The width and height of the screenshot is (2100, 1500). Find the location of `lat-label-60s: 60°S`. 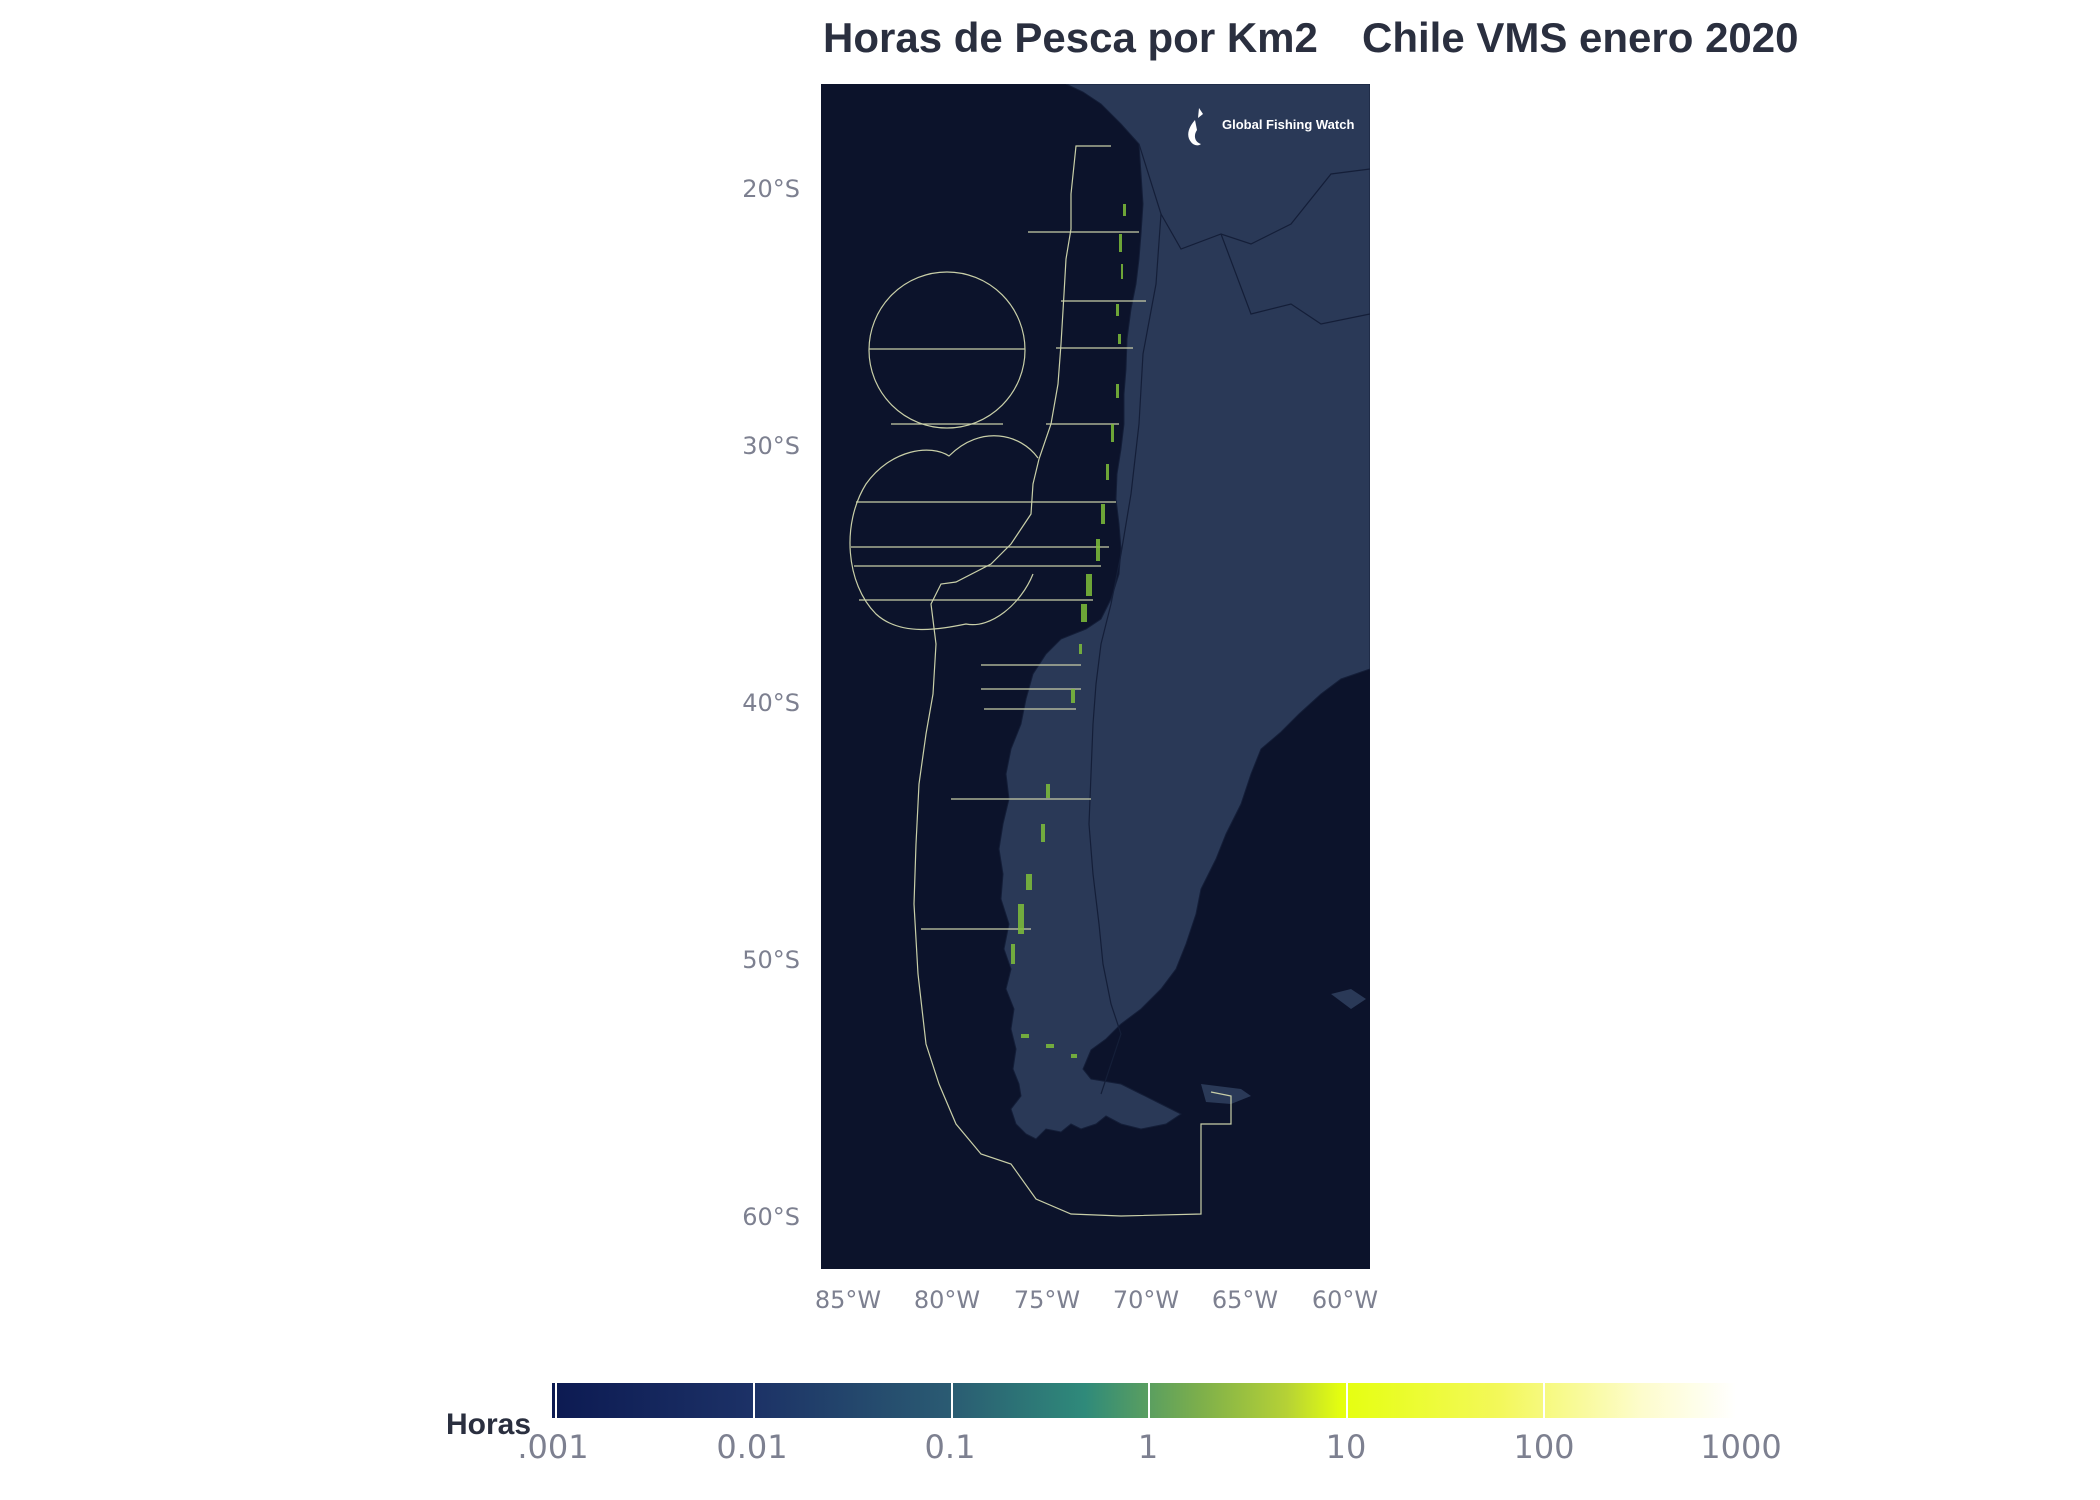

lat-label-60s: 60°S is located at coordinates (771, 1217).